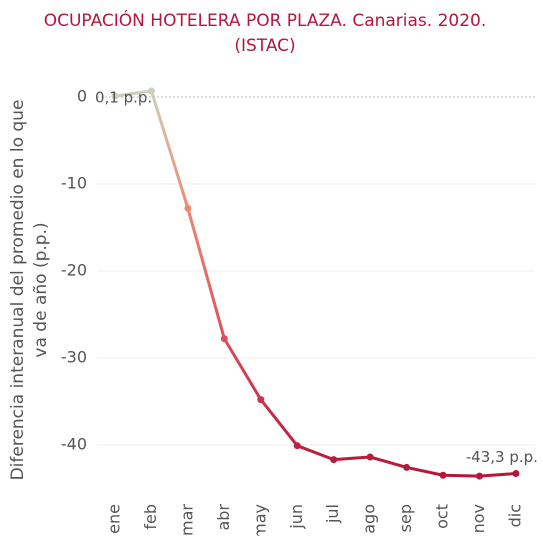 The image size is (543, 536). Describe the element at coordinates (405, 518) in the screenshot. I see `x-tick-label: sep` at that location.